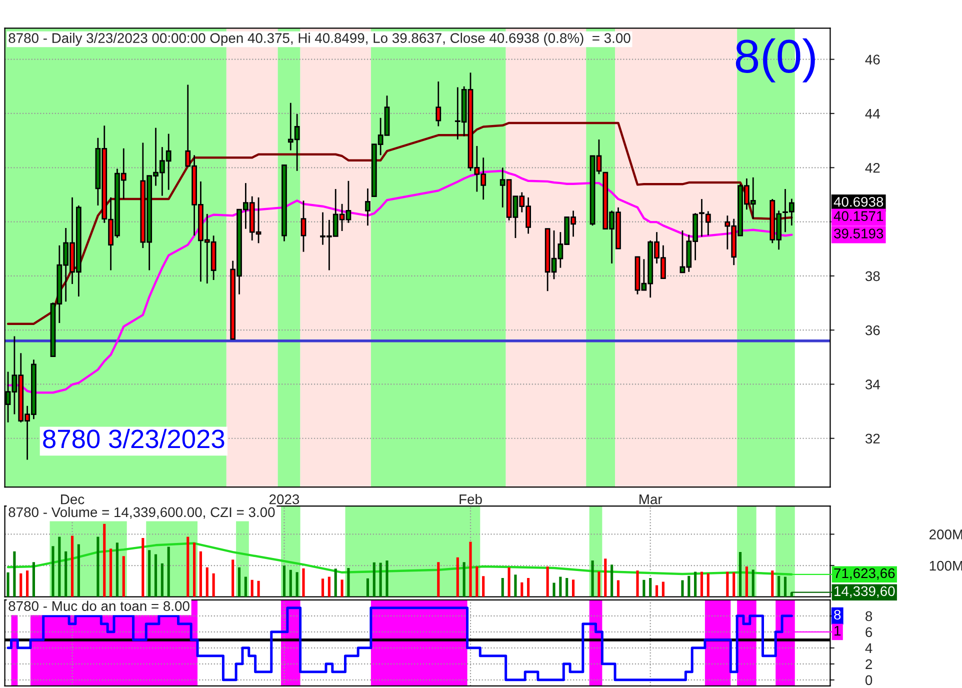 Image resolution: width=962 pixels, height=688 pixels. Describe the element at coordinates (471, 499) in the screenshot. I see `x-tick-label: Feb` at that location.